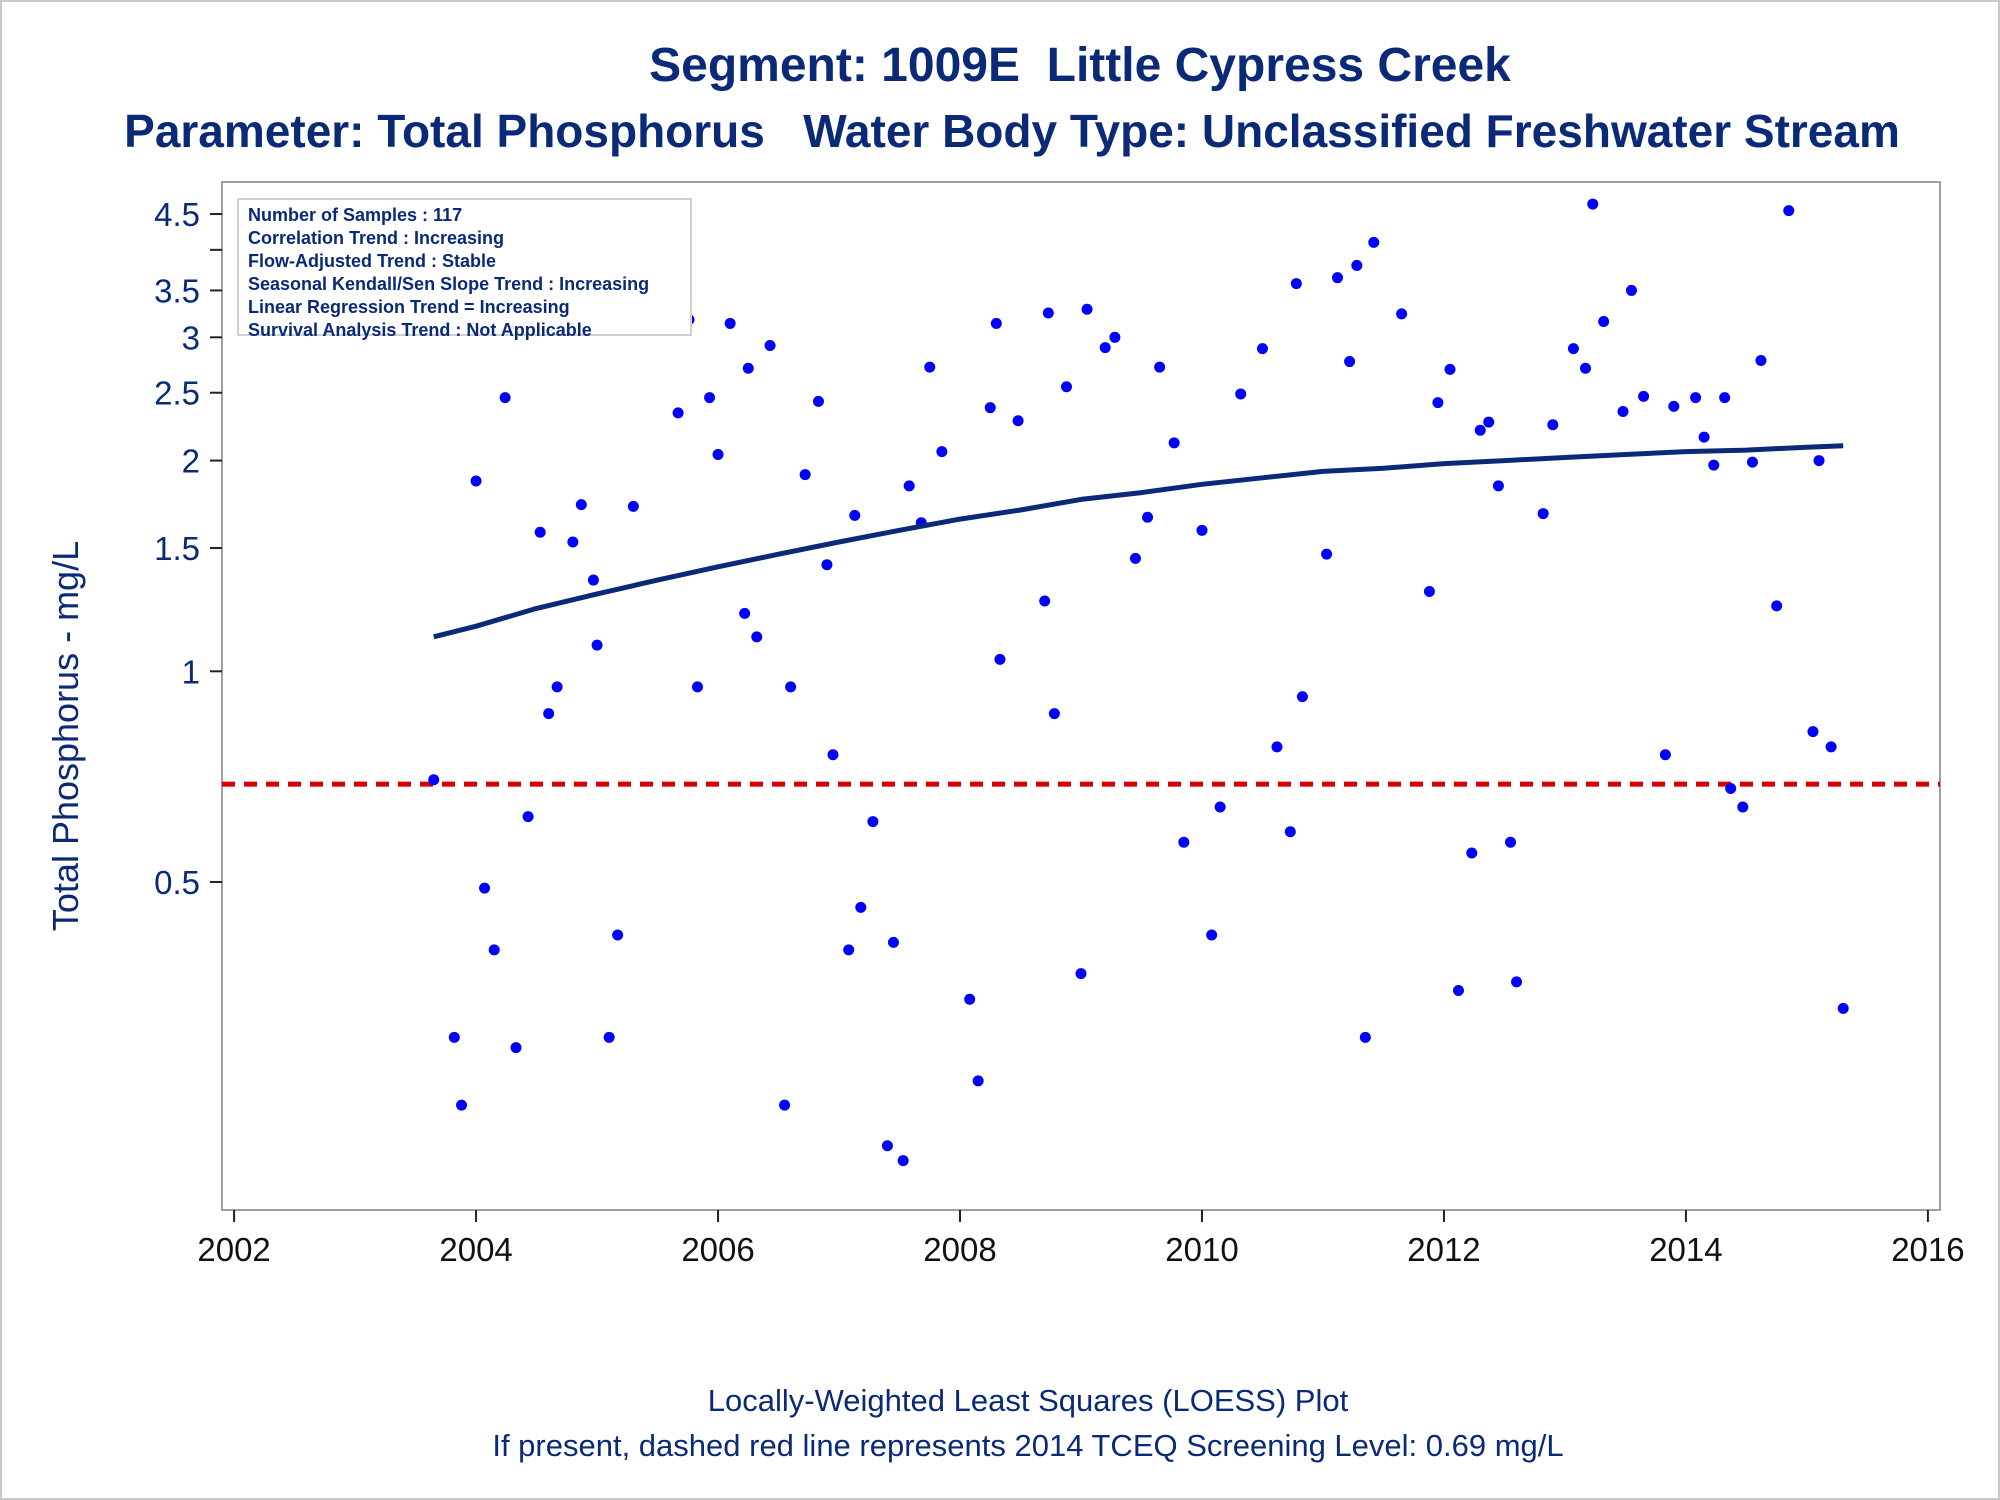 The width and height of the screenshot is (2000, 1500). I want to click on x-tick-label: 2004, so click(475, 1249).